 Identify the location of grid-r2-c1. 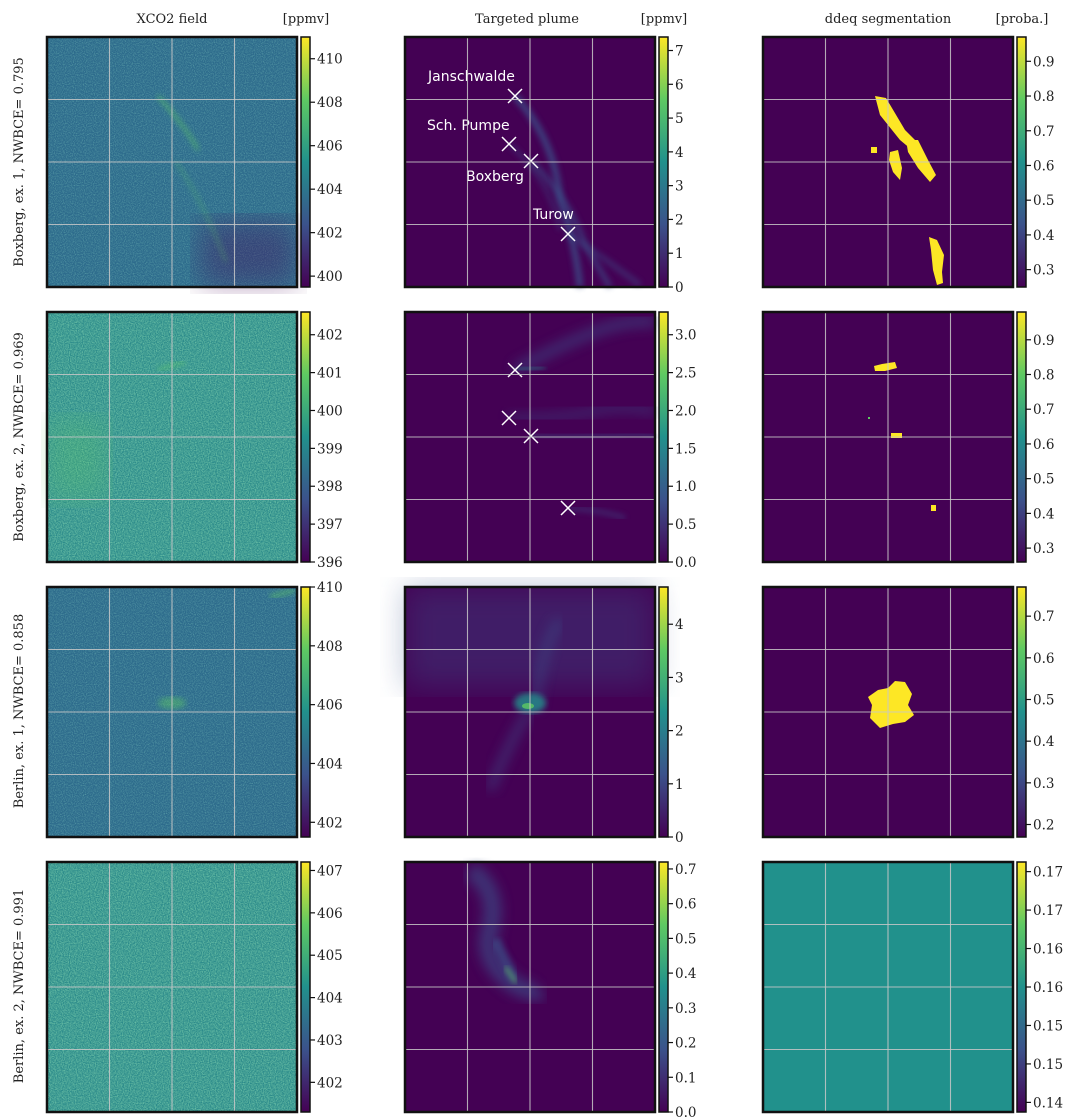
(530, 712).